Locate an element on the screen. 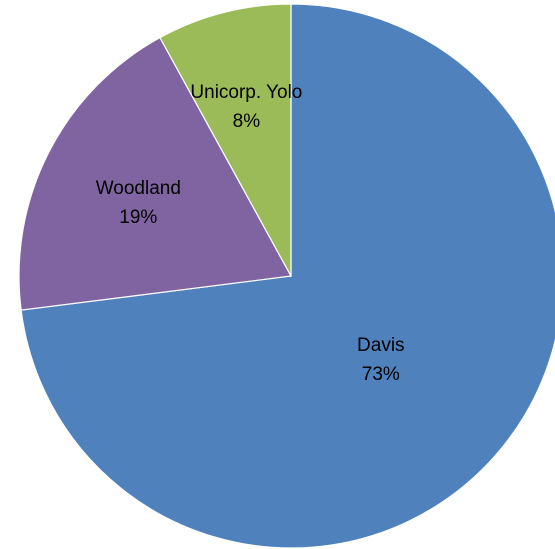 The image size is (555, 549). slice-label-davis: Davis is located at coordinates (381, 345).